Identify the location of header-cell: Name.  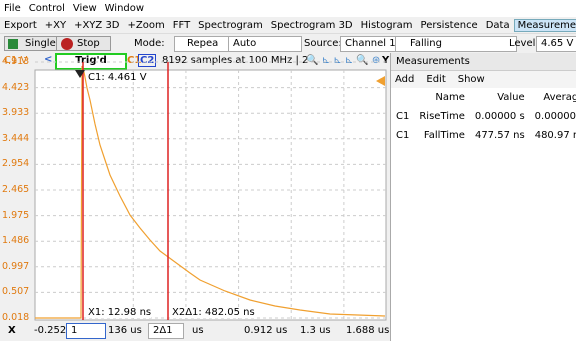
(450, 97).